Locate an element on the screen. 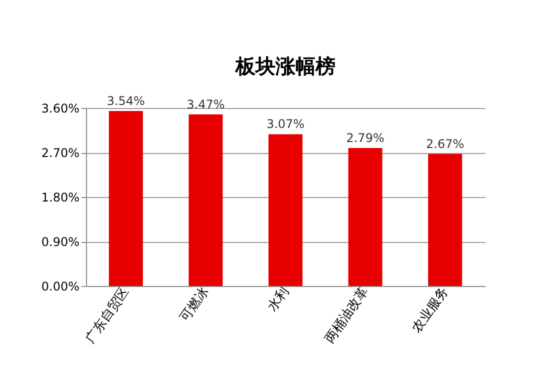 Image resolution: width=545 pixels, height=376 pixels. x-tick-label: 广东自贸区 is located at coordinates (107, 315).